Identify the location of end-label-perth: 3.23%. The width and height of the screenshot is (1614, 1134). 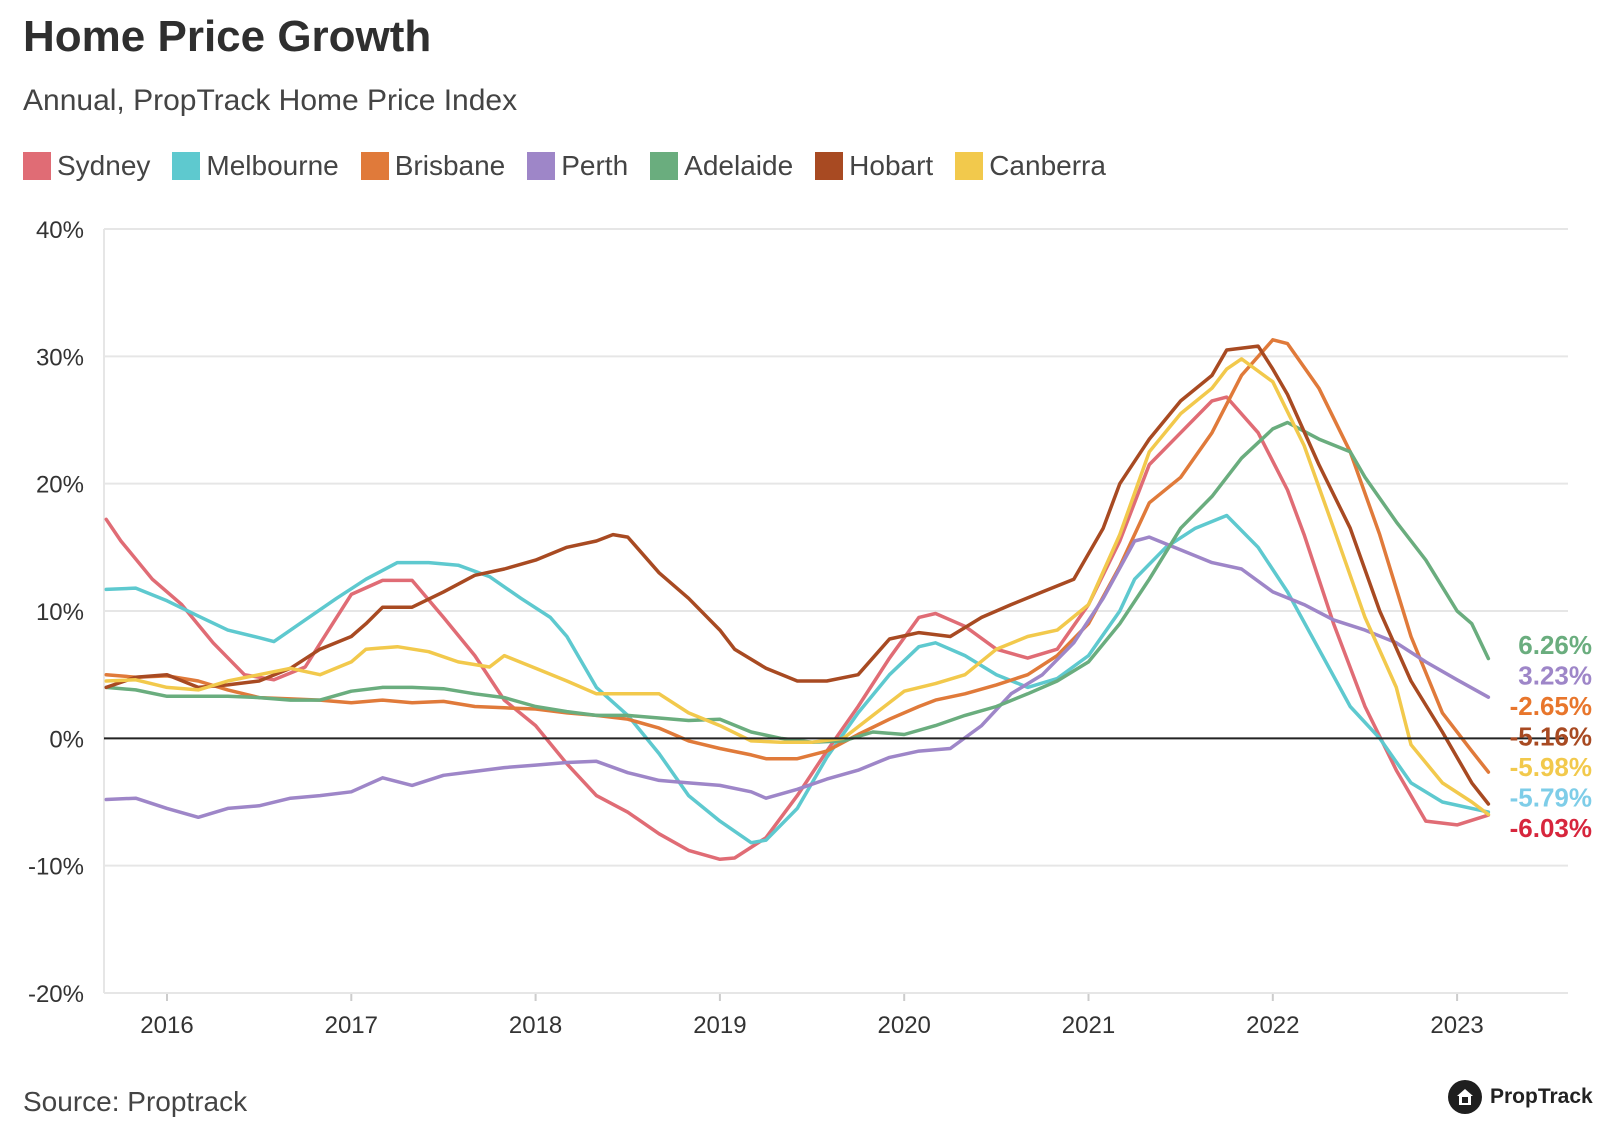
(1555, 676).